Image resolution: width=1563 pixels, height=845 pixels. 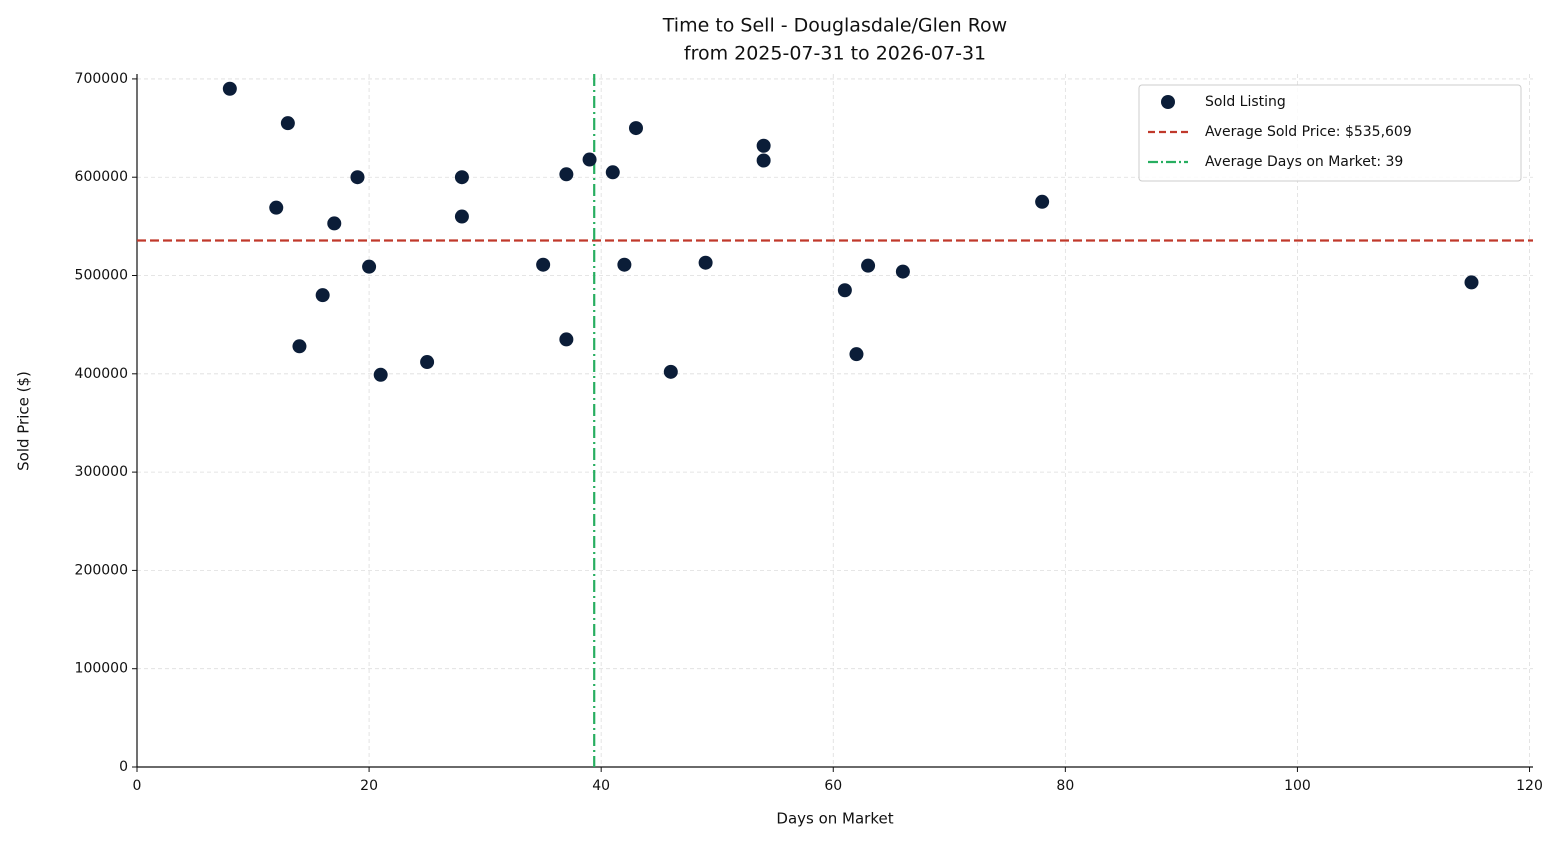 I want to click on legend-label: Average Sold Price: $535,609, so click(x=1308, y=132).